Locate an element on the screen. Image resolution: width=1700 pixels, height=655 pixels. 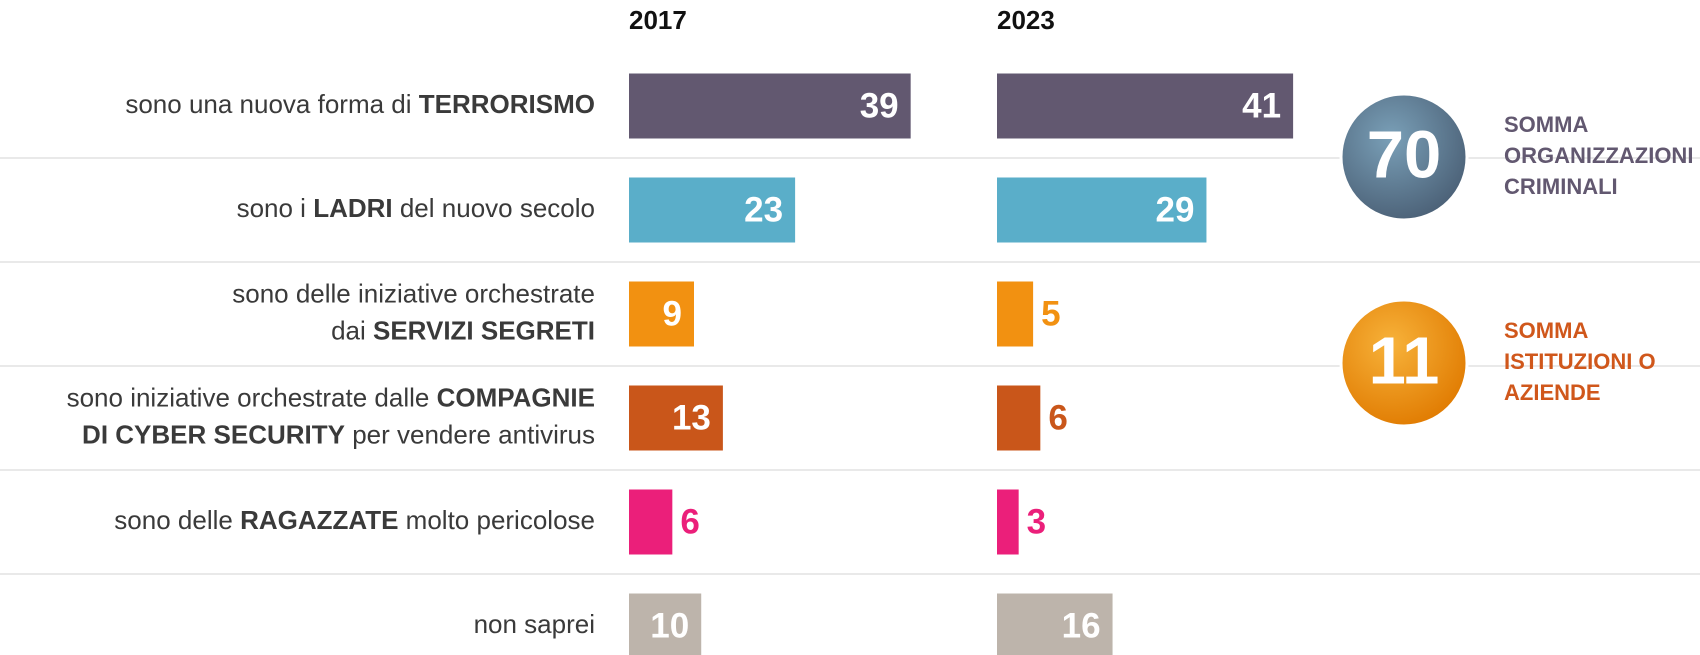
label-part: dai is located at coordinates (352, 330).